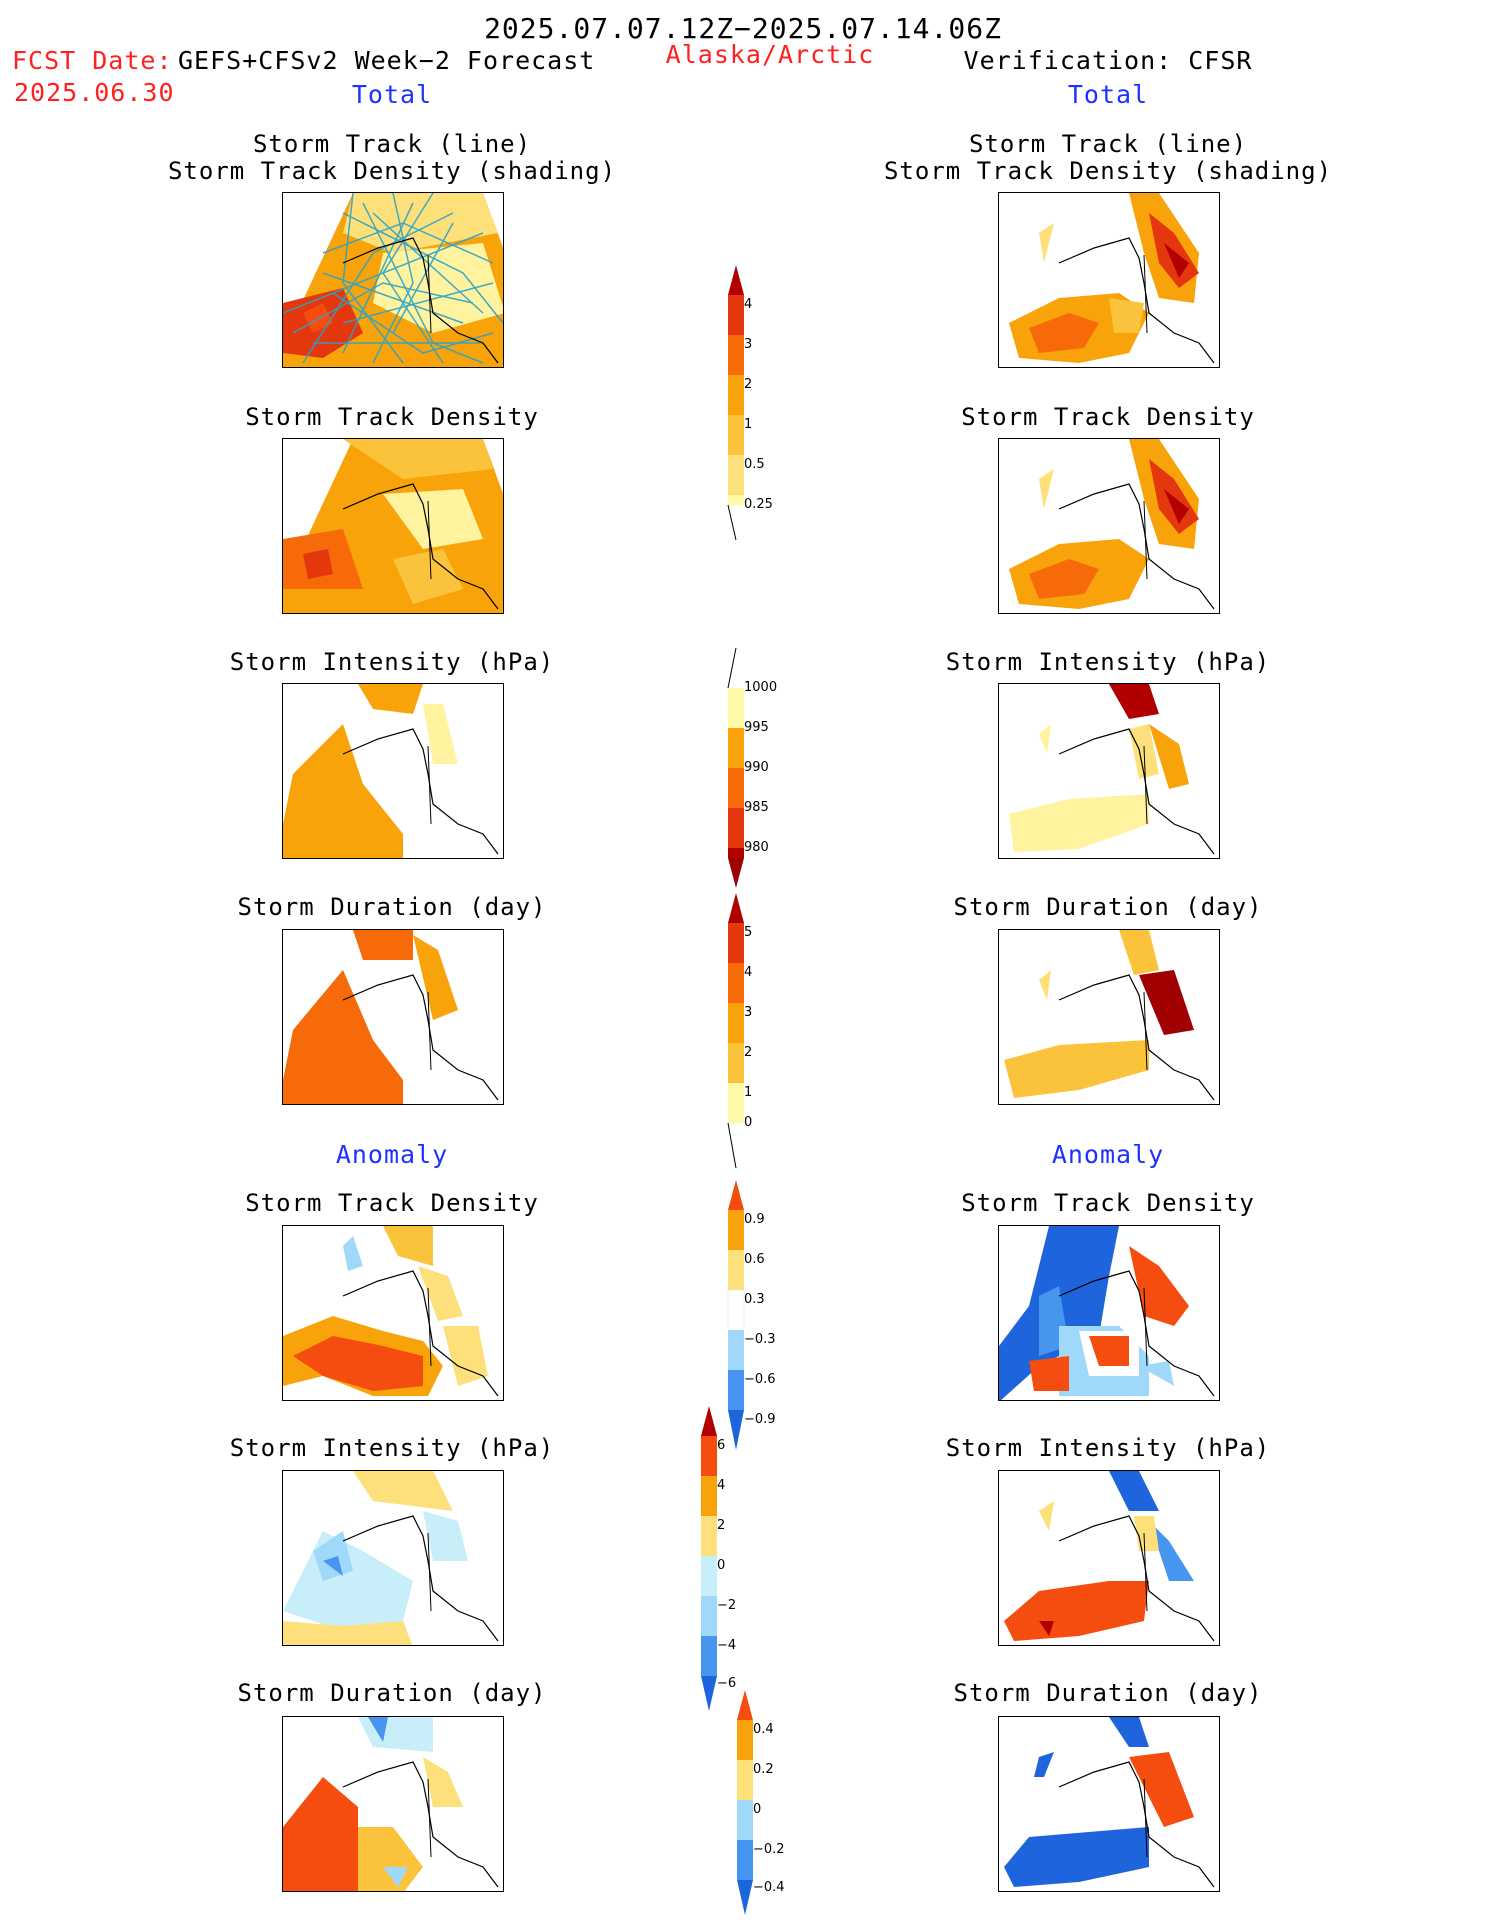  Describe the element at coordinates (1108, 60) in the screenshot. I see `verification-label: Verification: CFSR` at that location.